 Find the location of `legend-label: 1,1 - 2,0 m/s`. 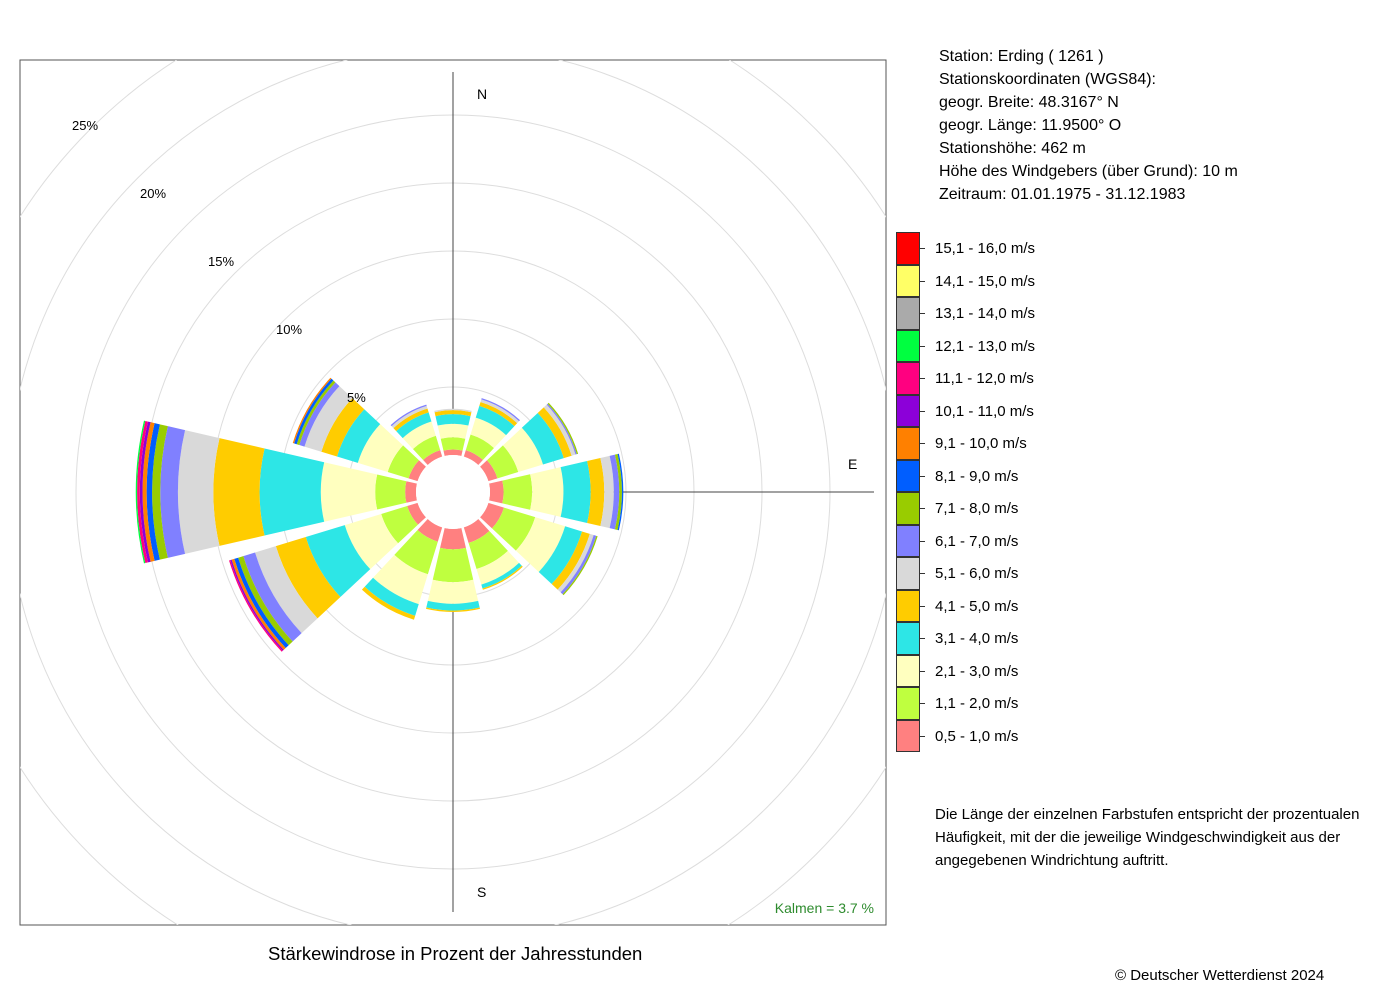

legend-label: 1,1 - 2,0 m/s is located at coordinates (977, 703).